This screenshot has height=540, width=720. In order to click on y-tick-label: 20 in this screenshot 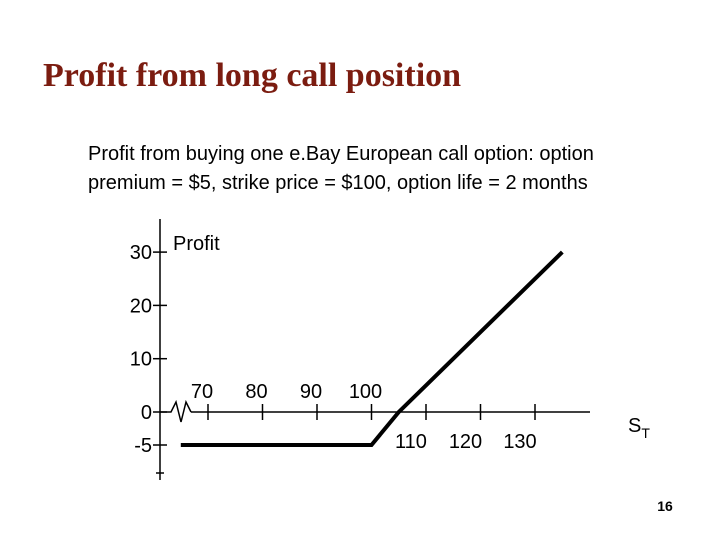, I will do `click(141, 306)`.